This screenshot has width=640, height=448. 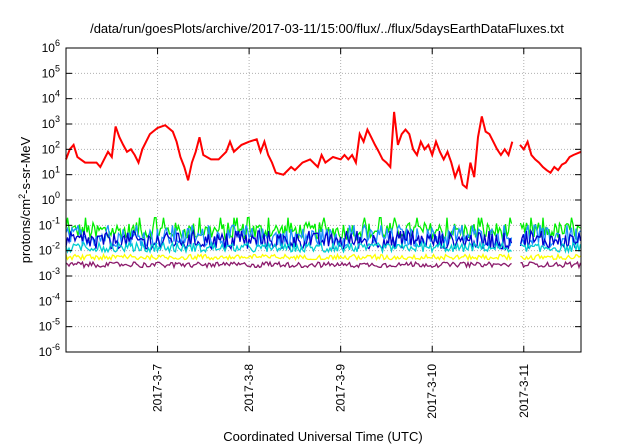 What do you see at coordinates (51, 122) in the screenshot?
I see `y-tick-label: 10³` at bounding box center [51, 122].